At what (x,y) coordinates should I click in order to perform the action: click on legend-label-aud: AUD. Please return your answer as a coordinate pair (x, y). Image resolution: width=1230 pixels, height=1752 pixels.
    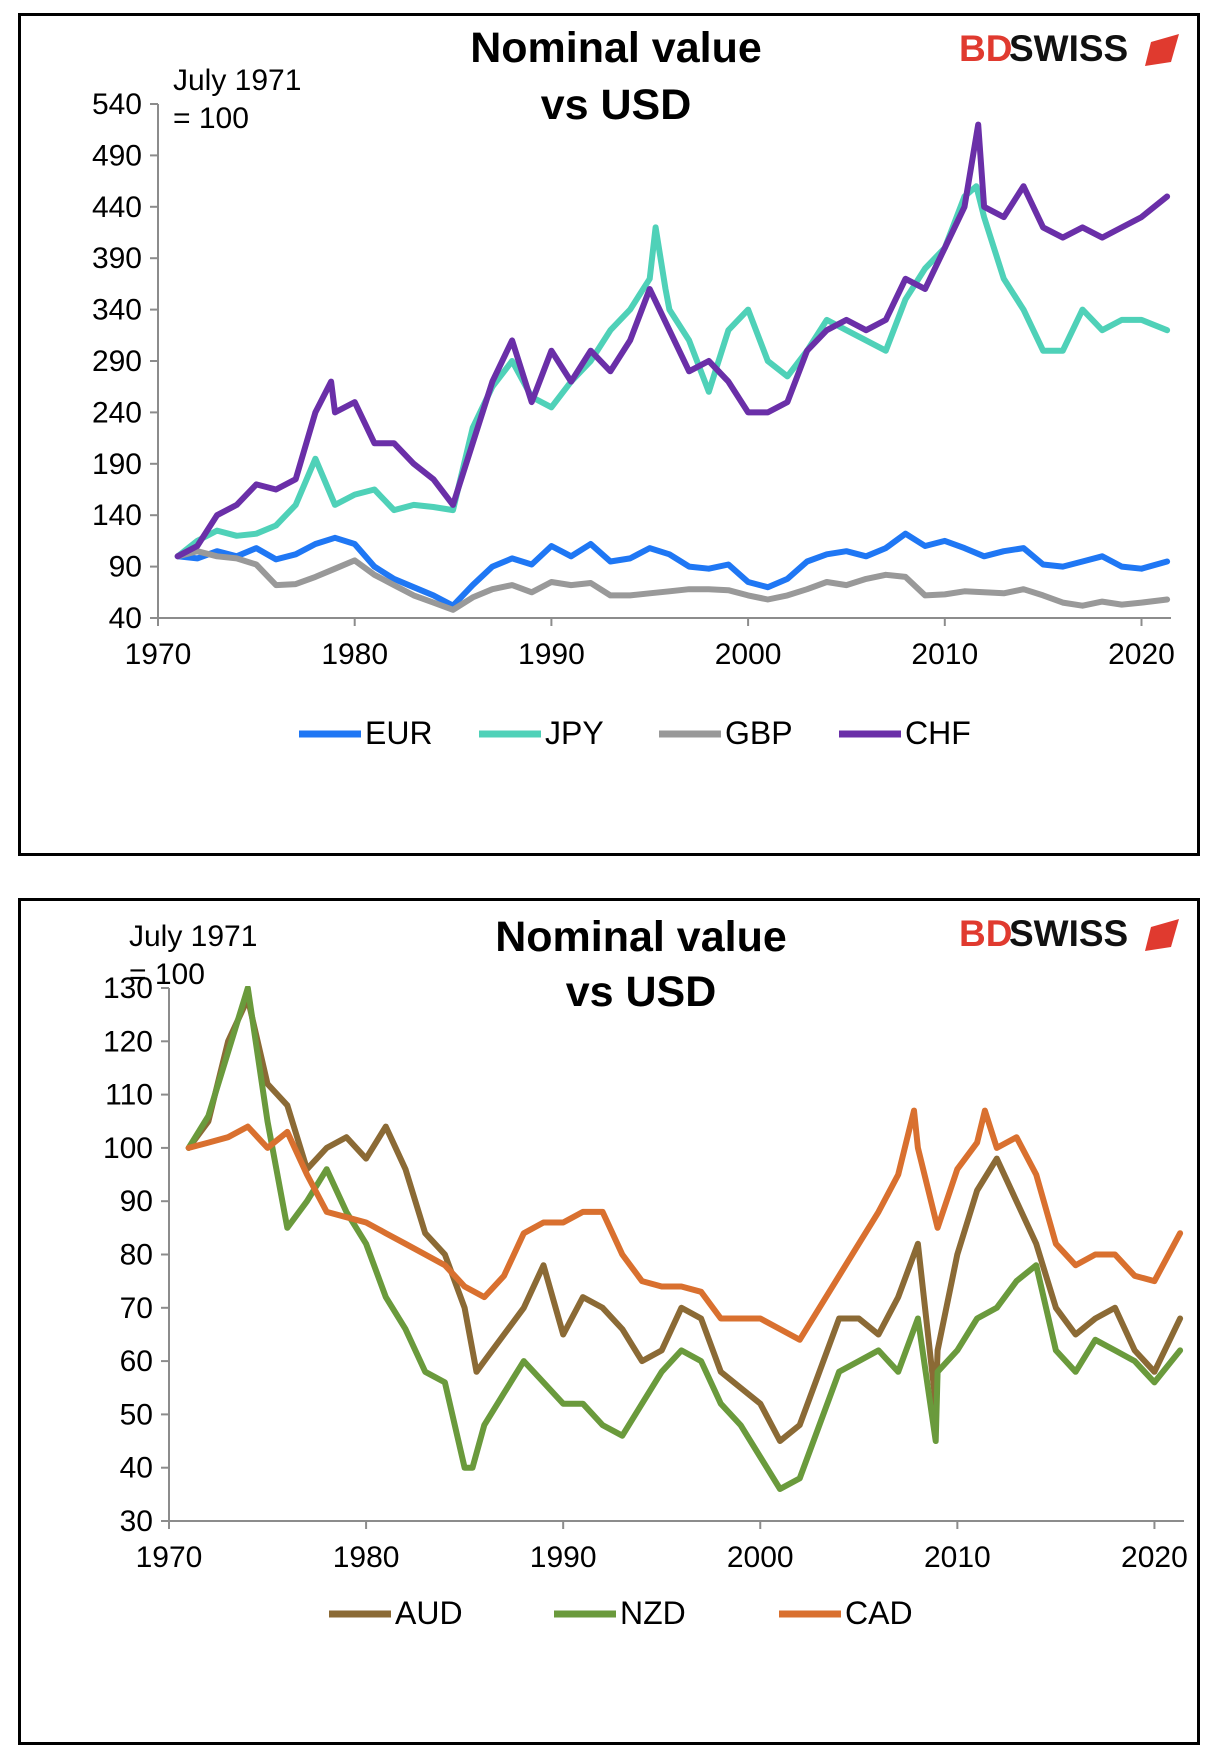
    Looking at the image, I should click on (429, 1613).